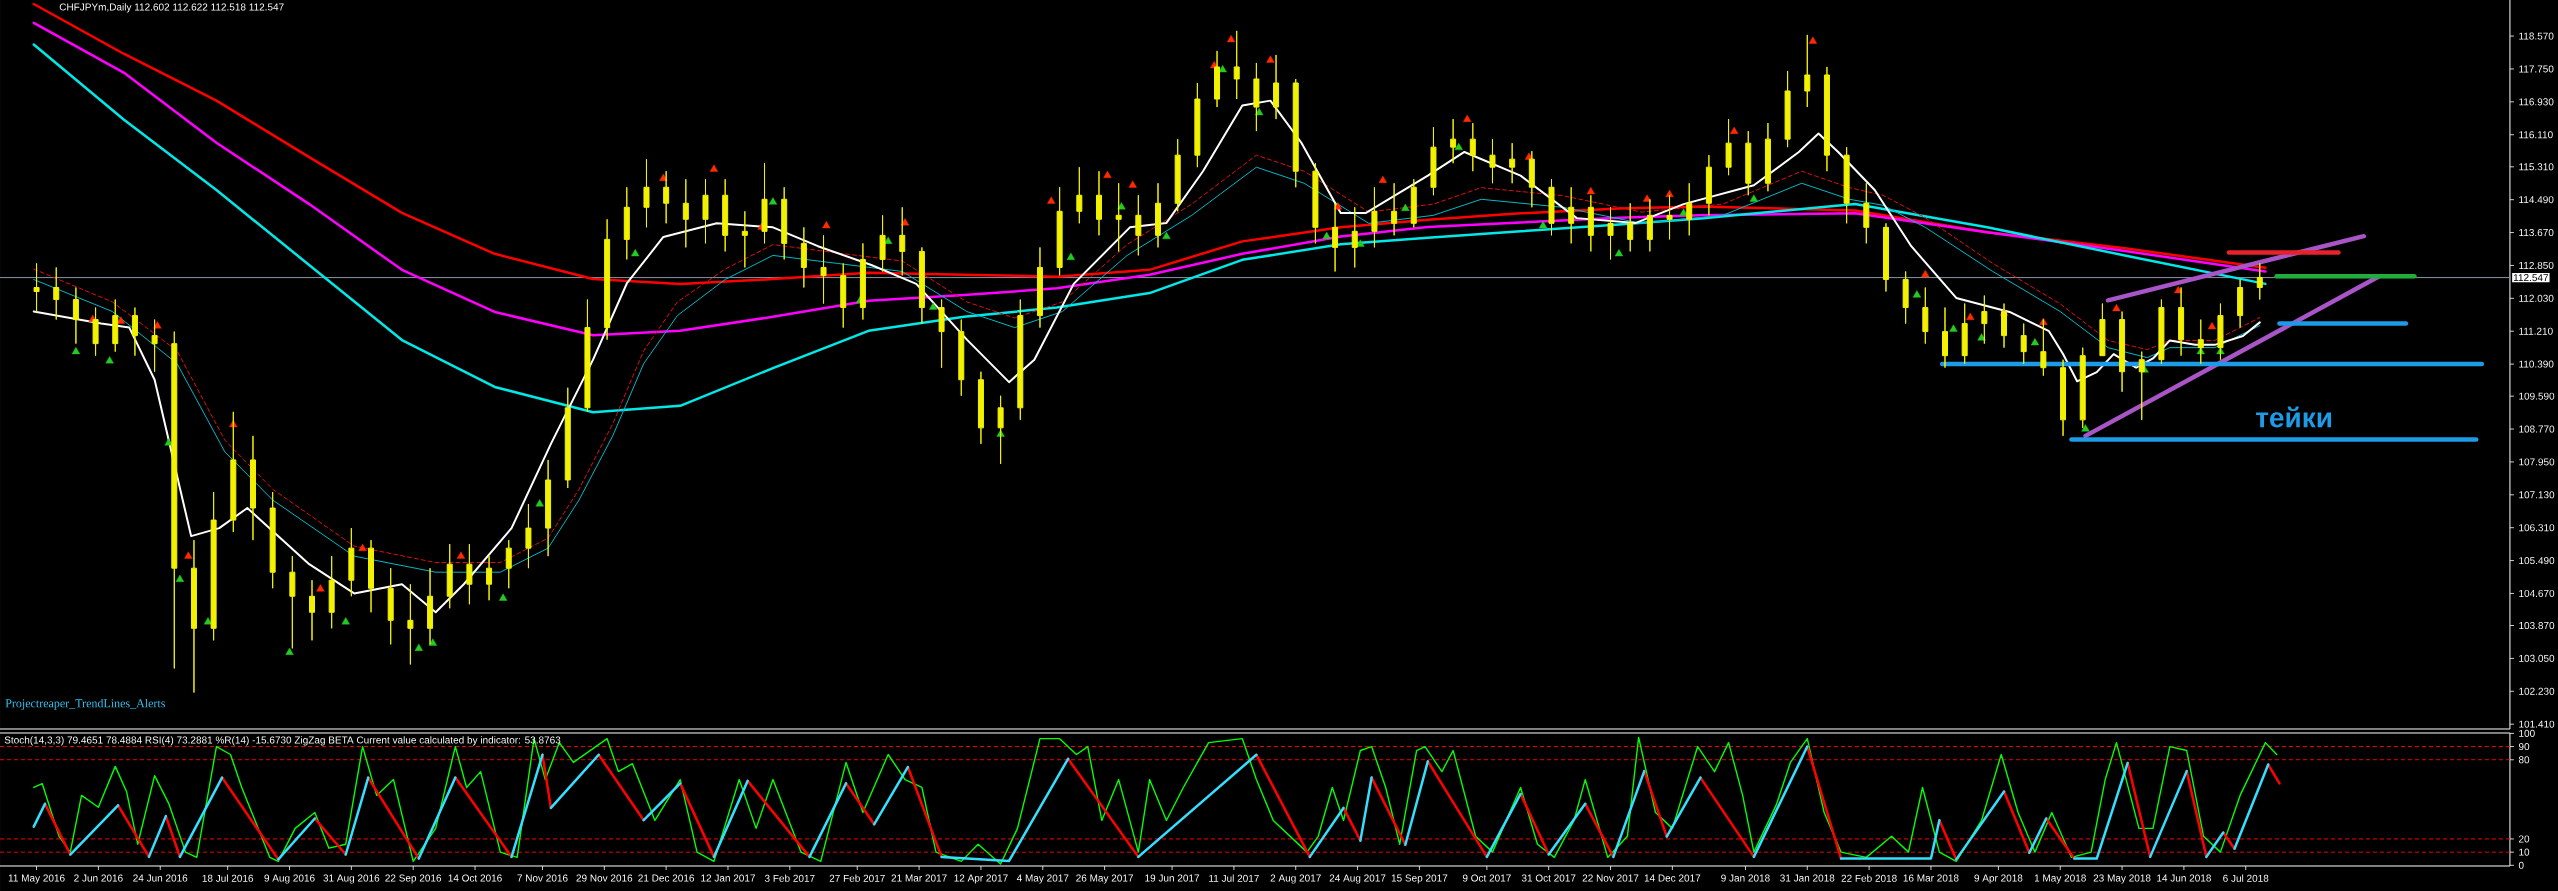 This screenshot has width=2558, height=891. I want to click on y-tick-label: 114.490, so click(2536, 200).